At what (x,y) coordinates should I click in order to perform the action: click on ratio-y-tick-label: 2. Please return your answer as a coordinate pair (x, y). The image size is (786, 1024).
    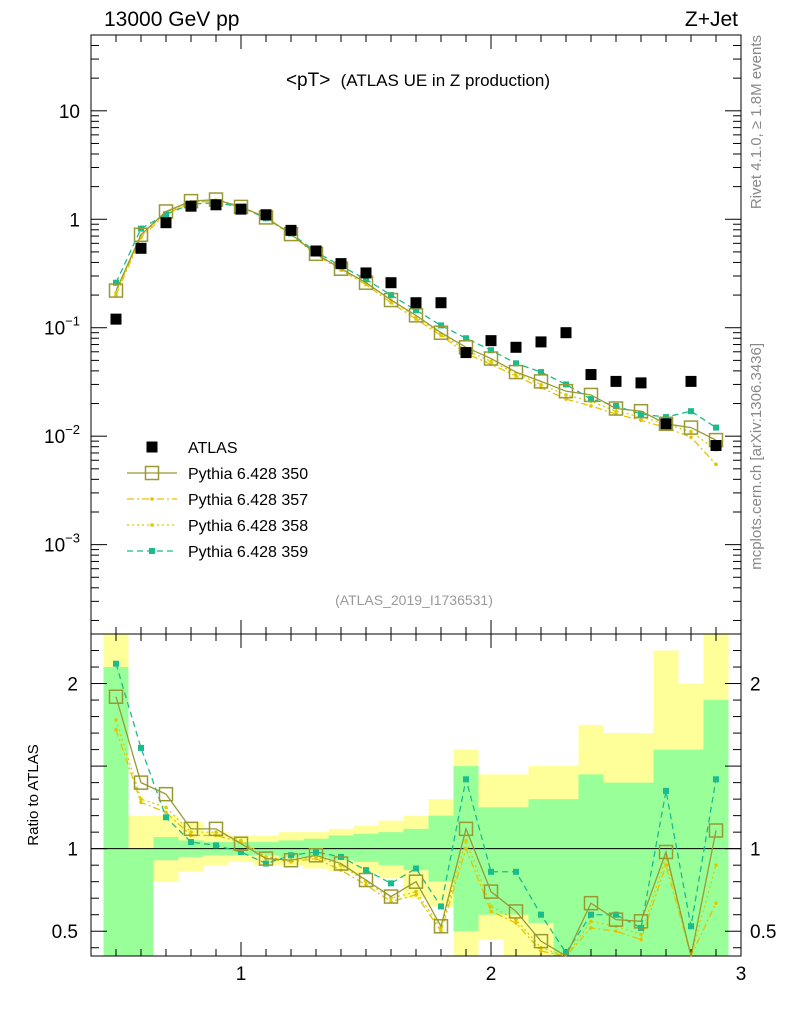
    Looking at the image, I should click on (72, 685).